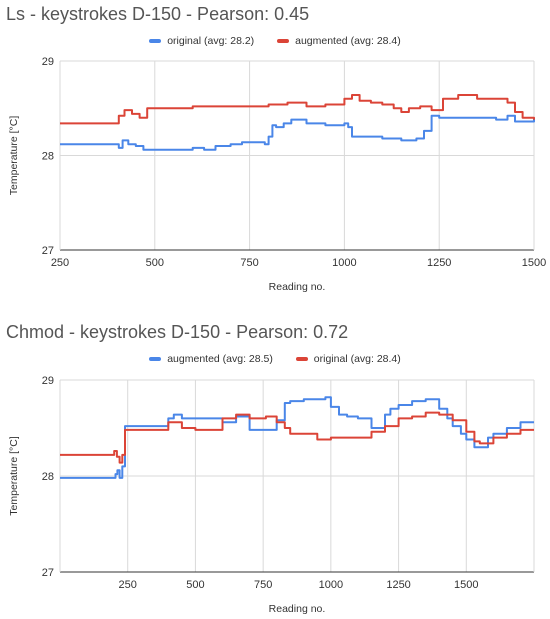 This screenshot has height=619, width=550. Describe the element at coordinates (348, 41) in the screenshot. I see `legend-label: augmented (avg: 28.4)` at that location.